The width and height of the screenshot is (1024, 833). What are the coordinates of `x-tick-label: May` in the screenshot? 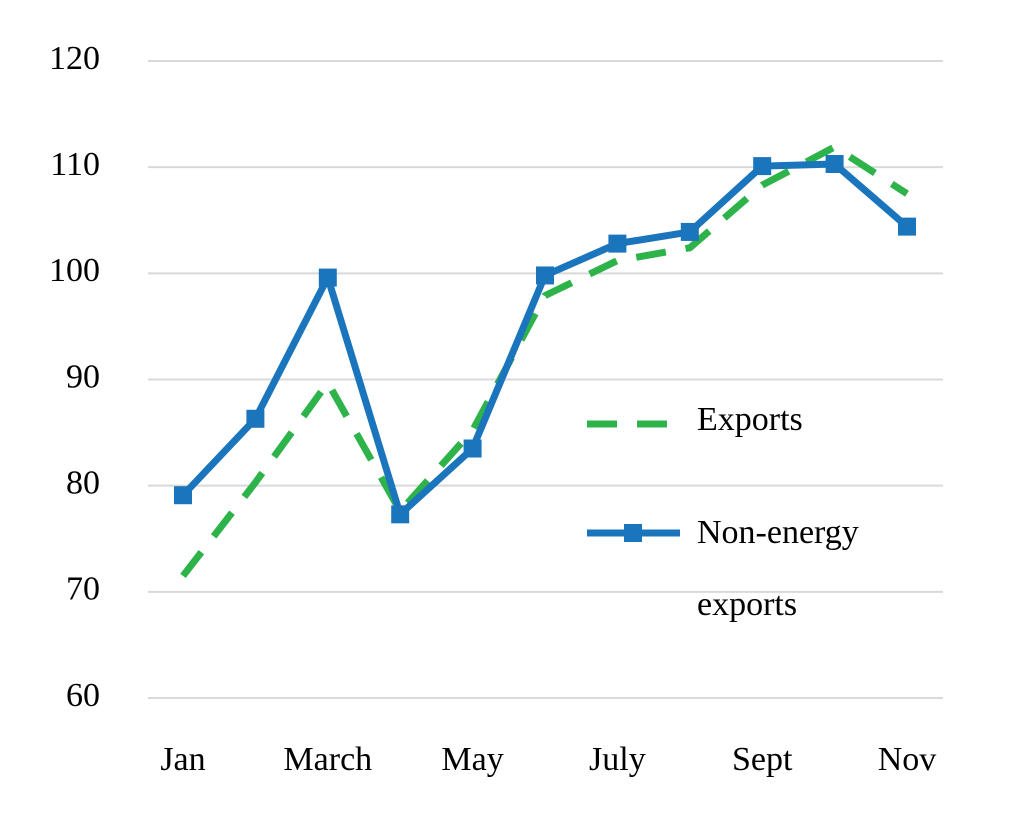 It's located at (472, 759).